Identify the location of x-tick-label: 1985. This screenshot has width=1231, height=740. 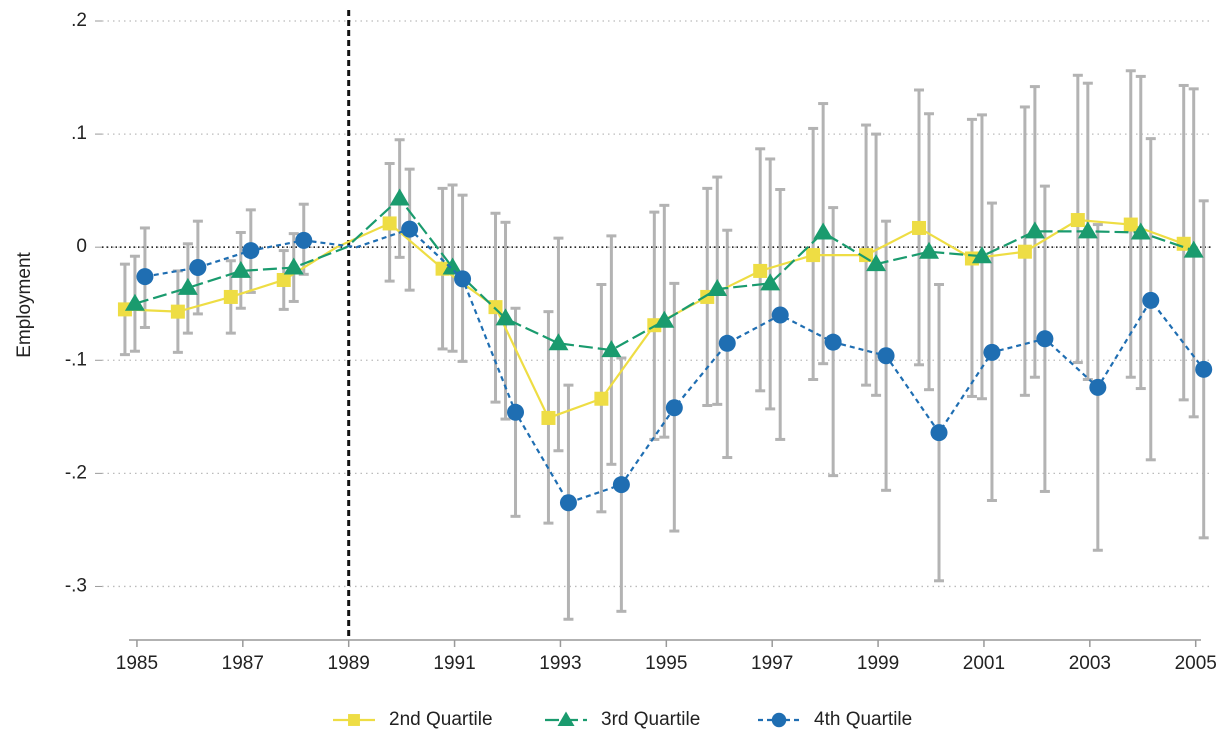
(137, 663).